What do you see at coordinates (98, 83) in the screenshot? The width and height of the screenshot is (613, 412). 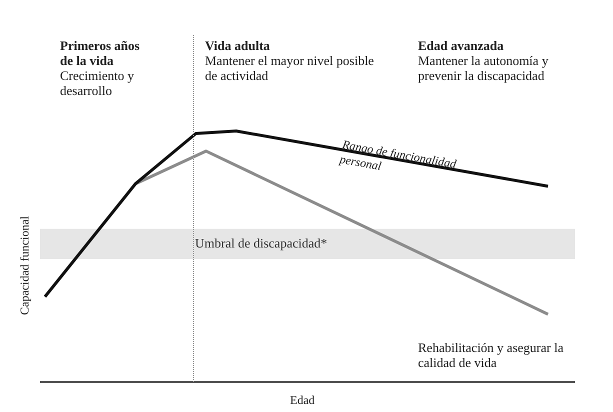 I see `text: Crecimiento y desarrollo` at bounding box center [98, 83].